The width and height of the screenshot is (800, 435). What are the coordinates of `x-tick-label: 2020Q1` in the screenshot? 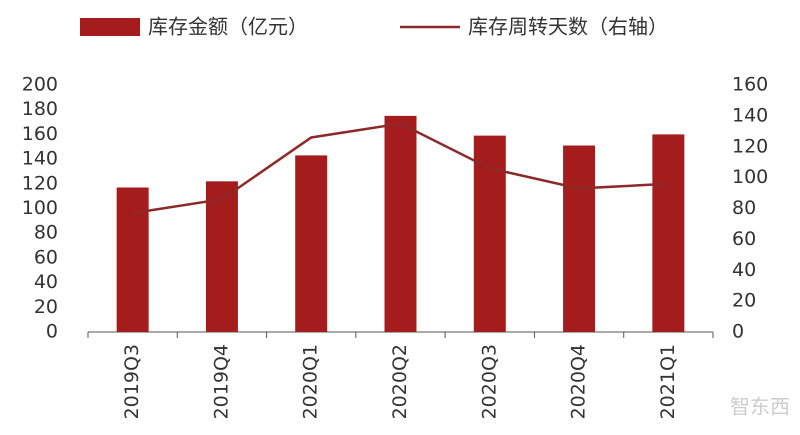 It's located at (311, 381).